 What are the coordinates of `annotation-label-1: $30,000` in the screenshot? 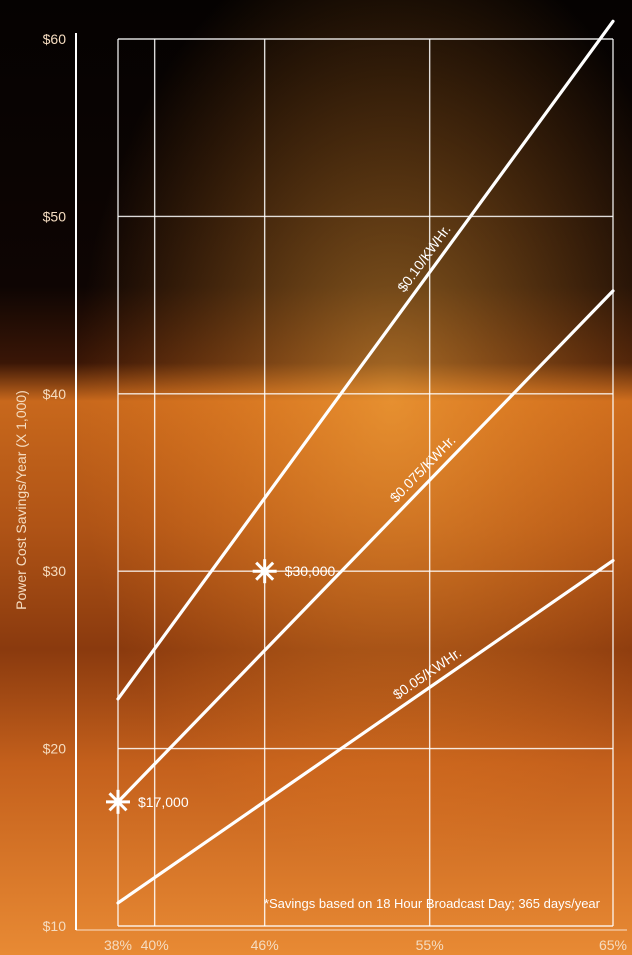 It's located at (310, 571).